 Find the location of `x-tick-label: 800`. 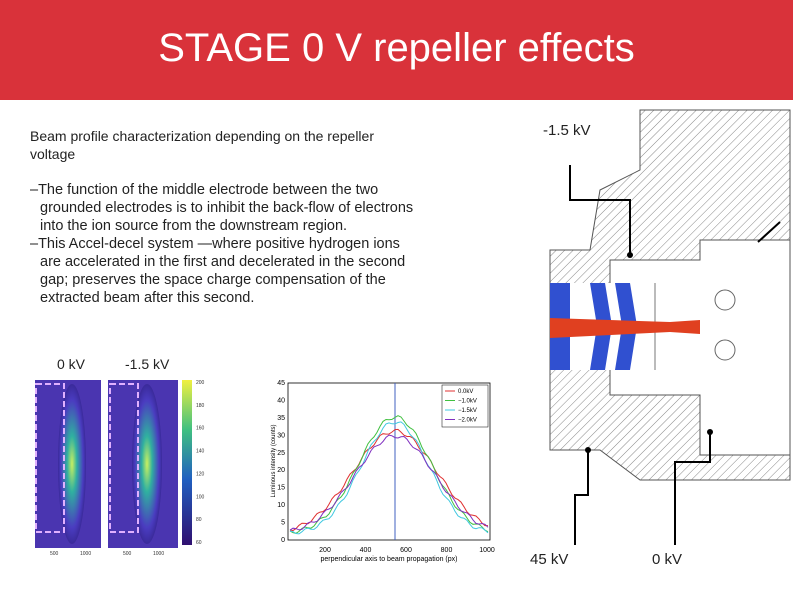

x-tick-label: 800 is located at coordinates (447, 550).